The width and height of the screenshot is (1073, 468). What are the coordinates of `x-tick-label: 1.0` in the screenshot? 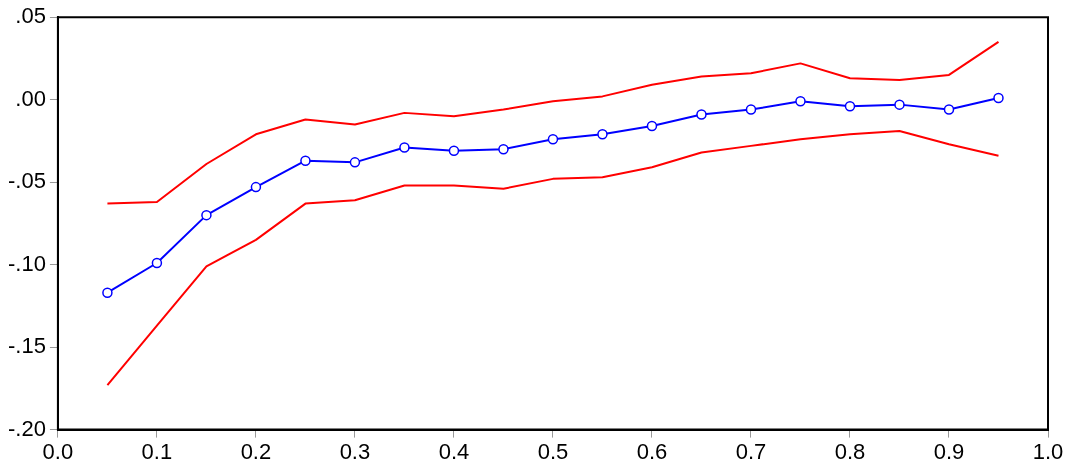 It's located at (1048, 451).